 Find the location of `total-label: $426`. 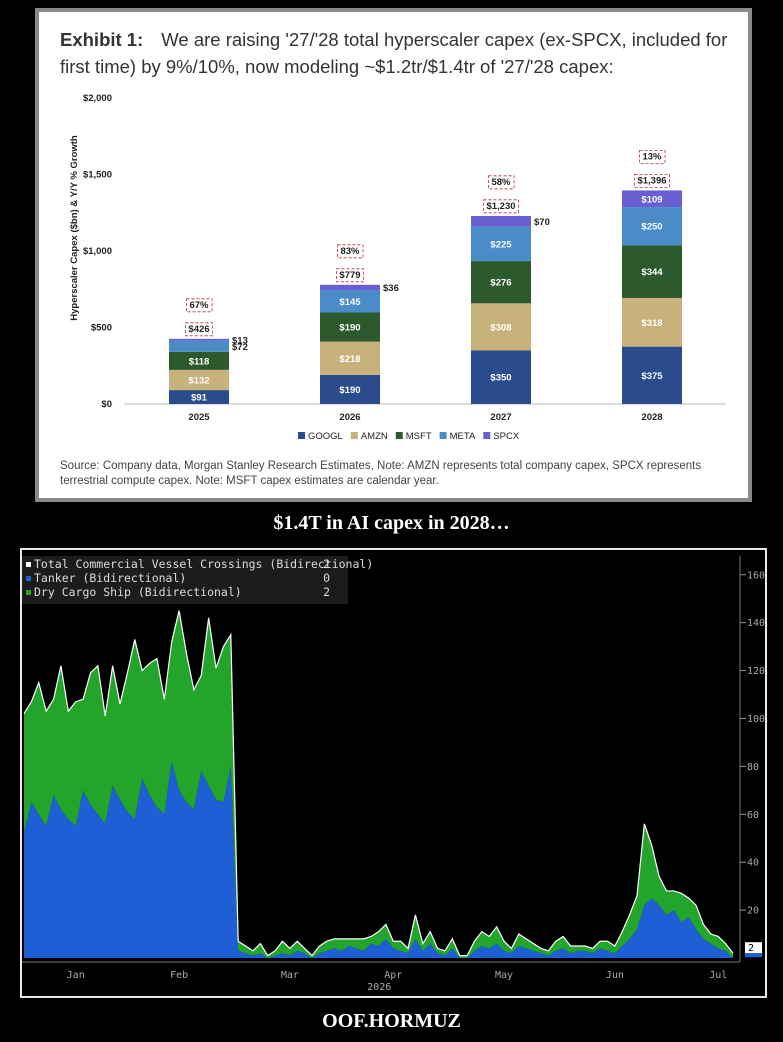

total-label: $426 is located at coordinates (198, 329).